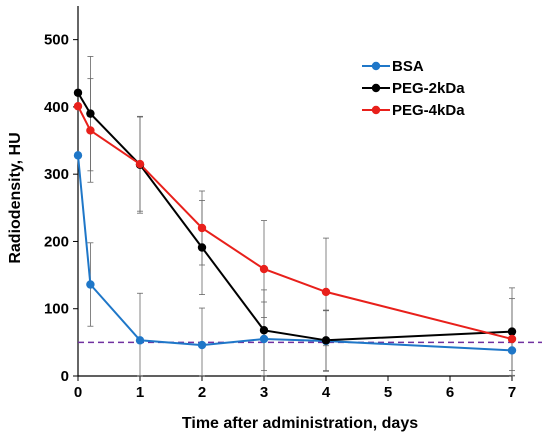 The width and height of the screenshot is (550, 436). Describe the element at coordinates (376, 110) in the screenshot. I see `legend-marker-peg-4kda` at that location.